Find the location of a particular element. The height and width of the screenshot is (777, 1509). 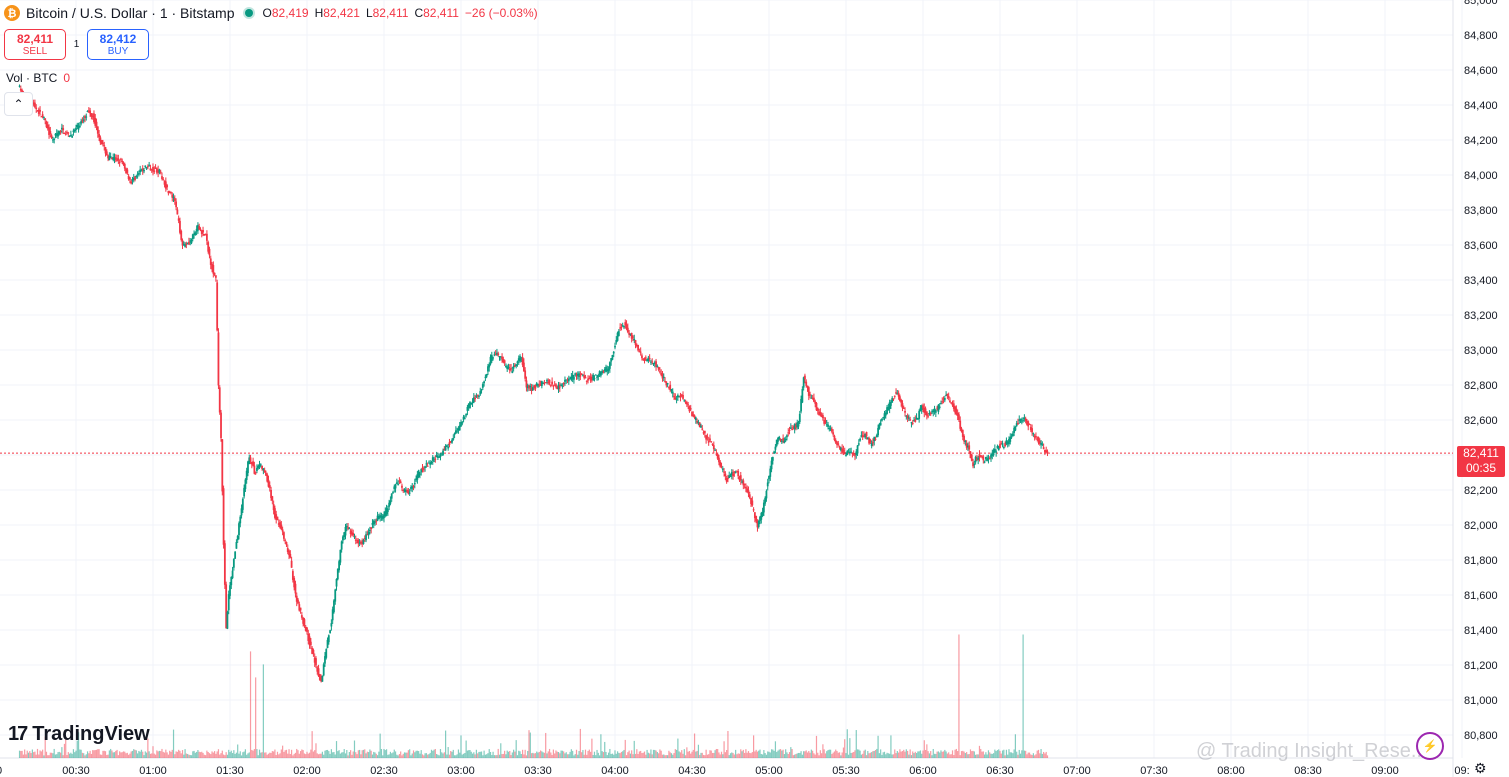

price-tick-label: 83,000 is located at coordinates (1481, 351).